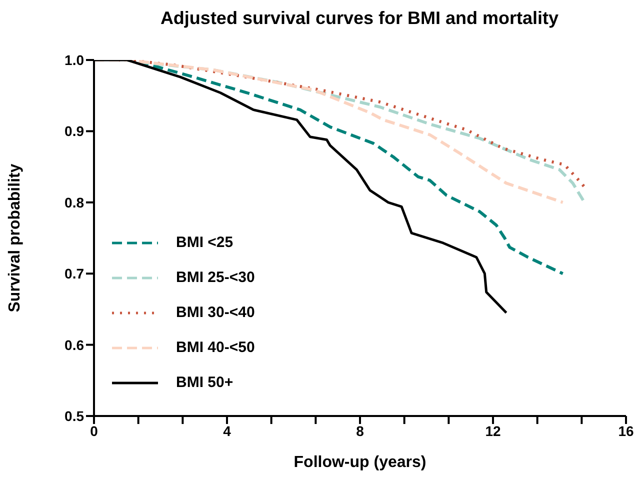  I want to click on y-tick-label: 0.9, so click(74, 131).